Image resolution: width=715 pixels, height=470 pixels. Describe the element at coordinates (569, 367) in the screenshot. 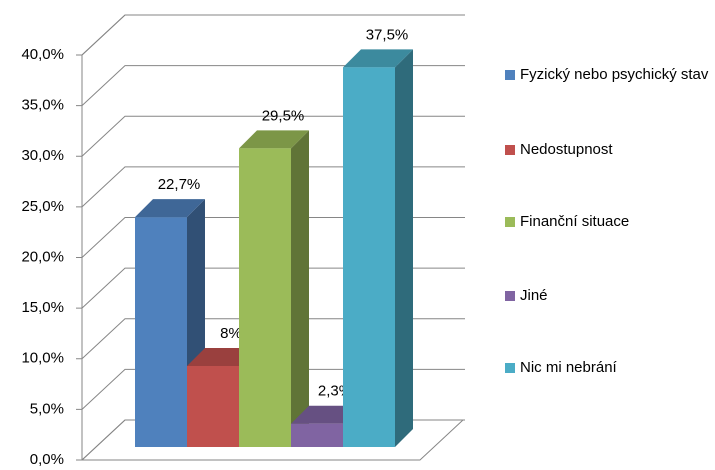

I see `legend-label: Nic mi nebrání` at that location.